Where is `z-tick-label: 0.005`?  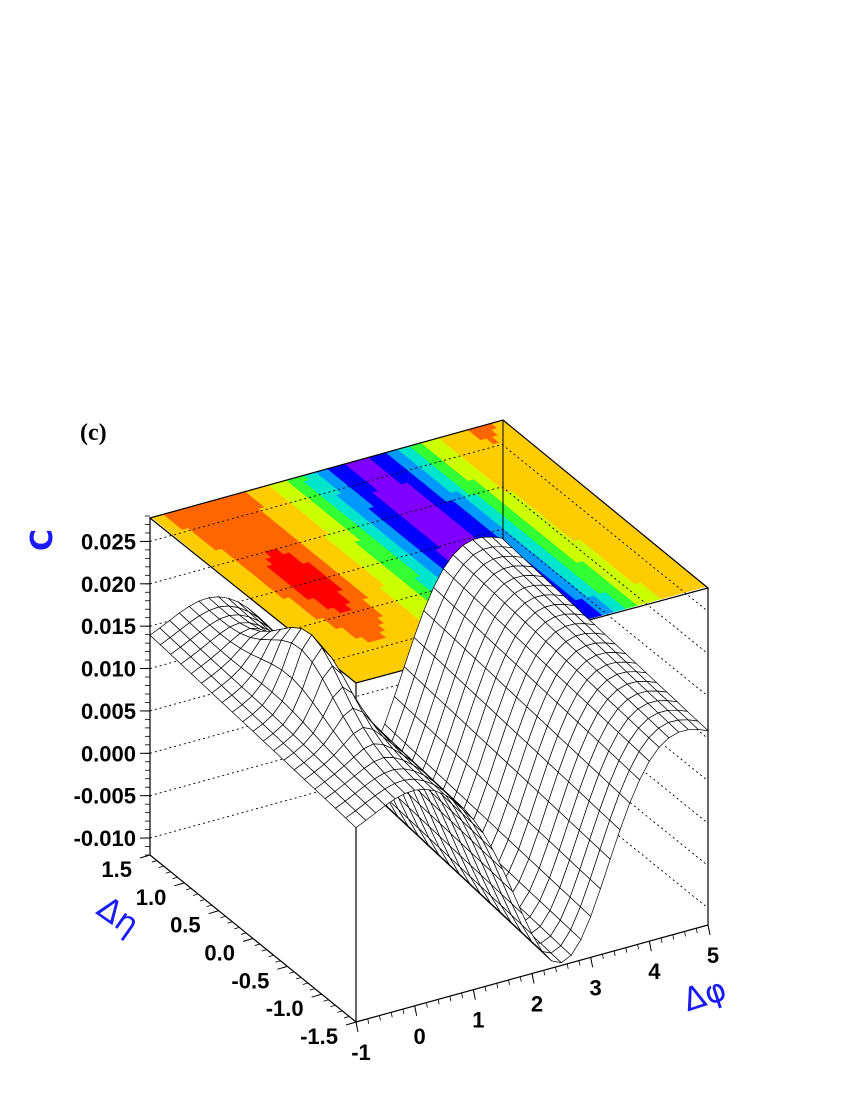
z-tick-label: 0.005 is located at coordinates (108, 711).